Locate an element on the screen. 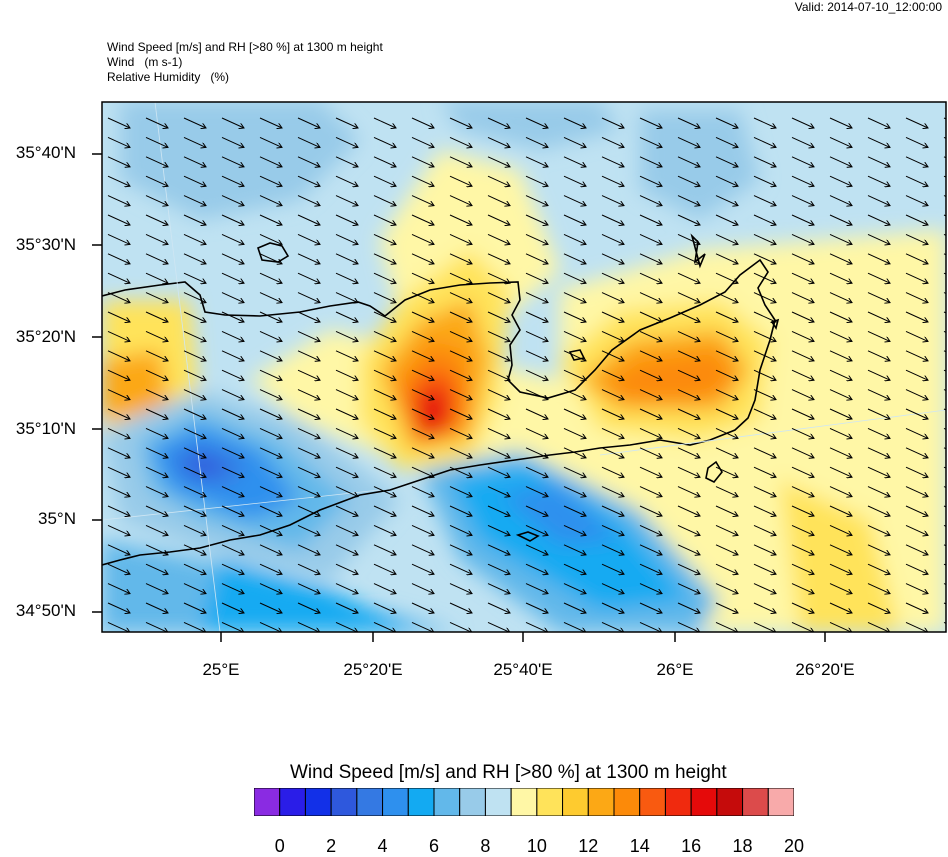 The height and width of the screenshot is (857, 948). lat-label-35: 35°N is located at coordinates (57, 518).